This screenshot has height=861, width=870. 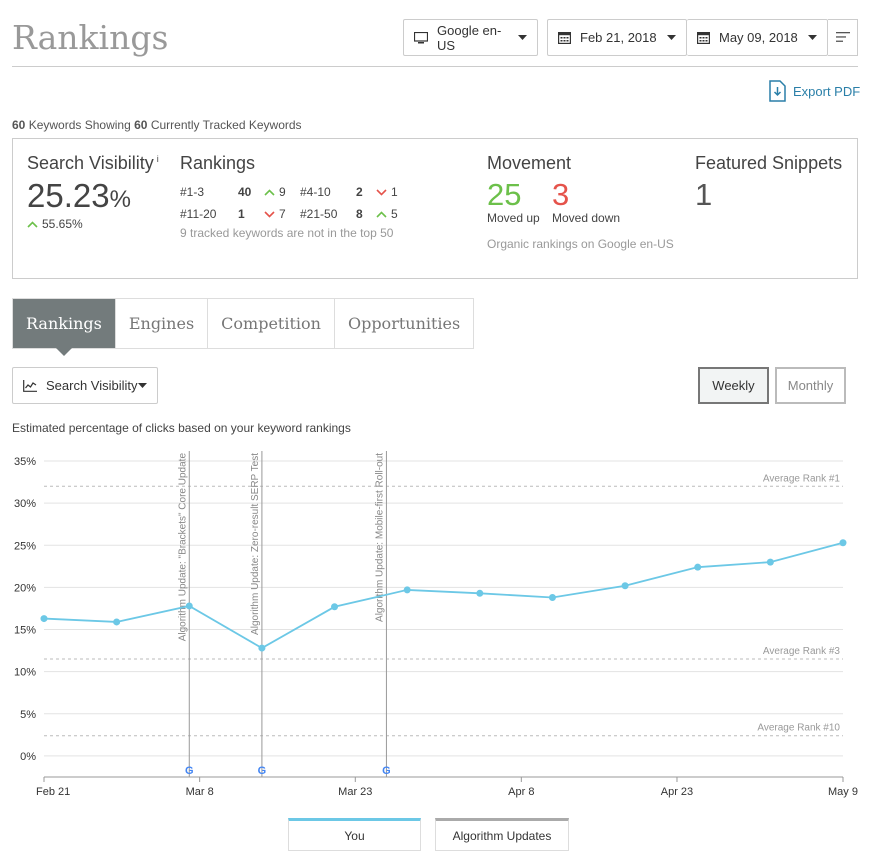 What do you see at coordinates (580, 244) in the screenshot?
I see `movement-note: Organic rankings on Google en-US` at bounding box center [580, 244].